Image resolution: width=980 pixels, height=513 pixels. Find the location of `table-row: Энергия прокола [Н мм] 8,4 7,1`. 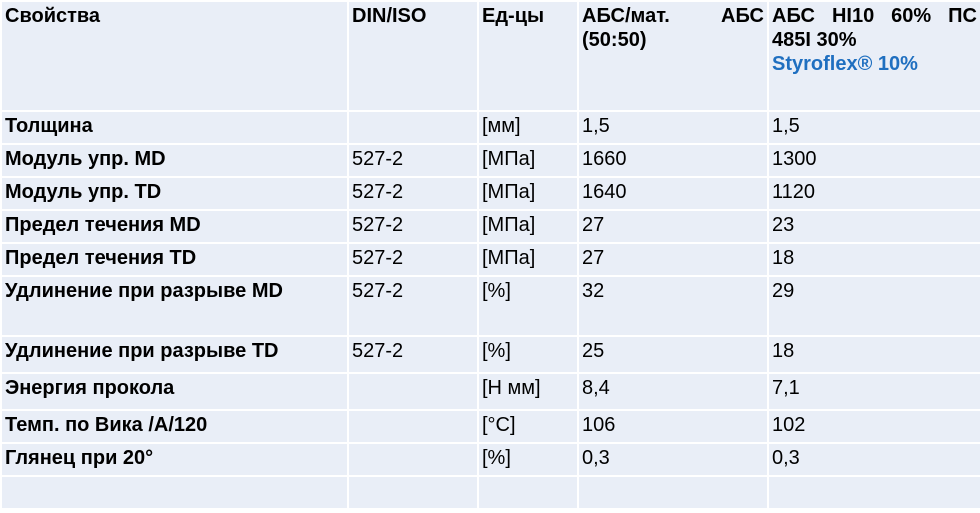

table-row: Энергия прокола [Н мм] 8,4 7,1 is located at coordinates (490, 391).